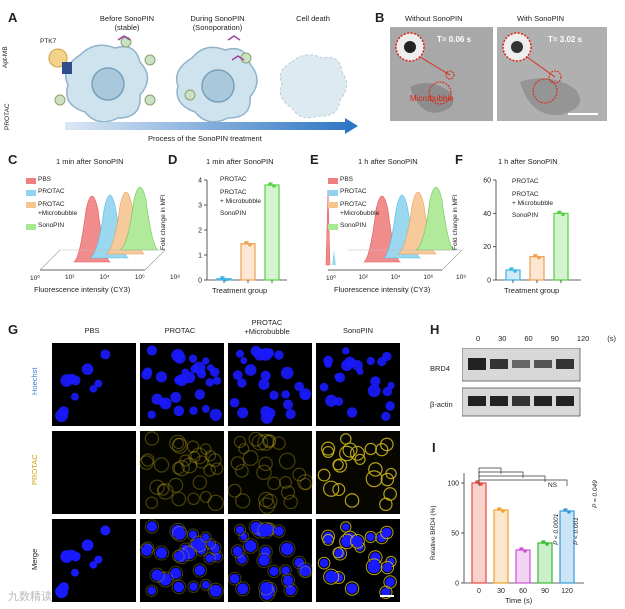 Image resolution: width=625 pixels, height=609 pixels. Describe the element at coordinates (127, 23) in the screenshot. I see `stage-before-label: Before SonoPIN (stable)` at that location.